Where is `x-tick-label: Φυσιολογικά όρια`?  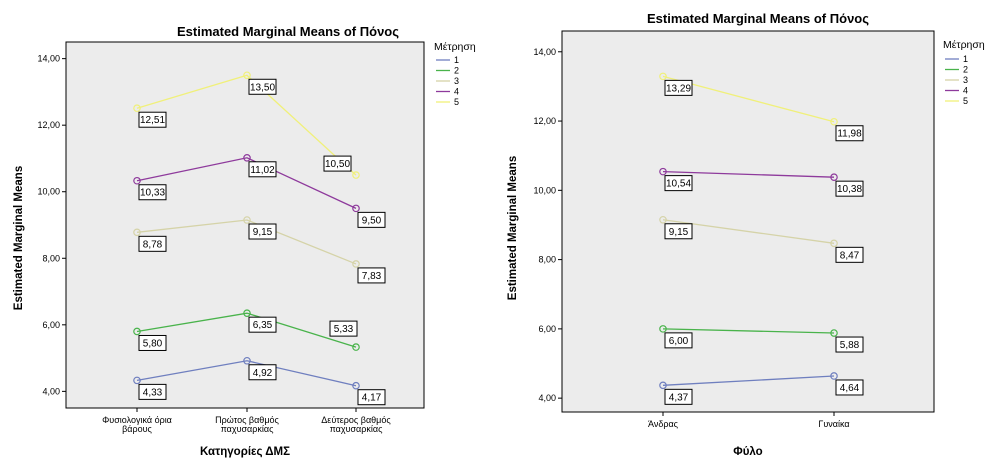
x-tick-label: Φυσιολογικά όρια is located at coordinates (137, 420).